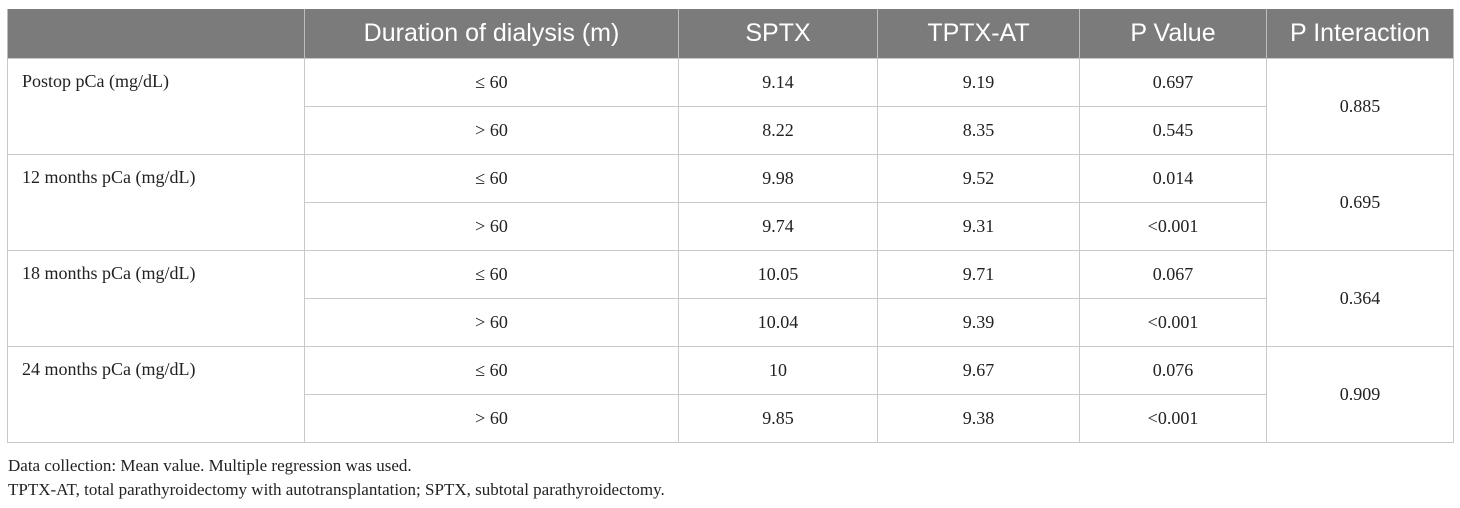 The width and height of the screenshot is (1460, 508). What do you see at coordinates (1360, 298) in the screenshot?
I see `p-interaction-cell: 0.364` at bounding box center [1360, 298].